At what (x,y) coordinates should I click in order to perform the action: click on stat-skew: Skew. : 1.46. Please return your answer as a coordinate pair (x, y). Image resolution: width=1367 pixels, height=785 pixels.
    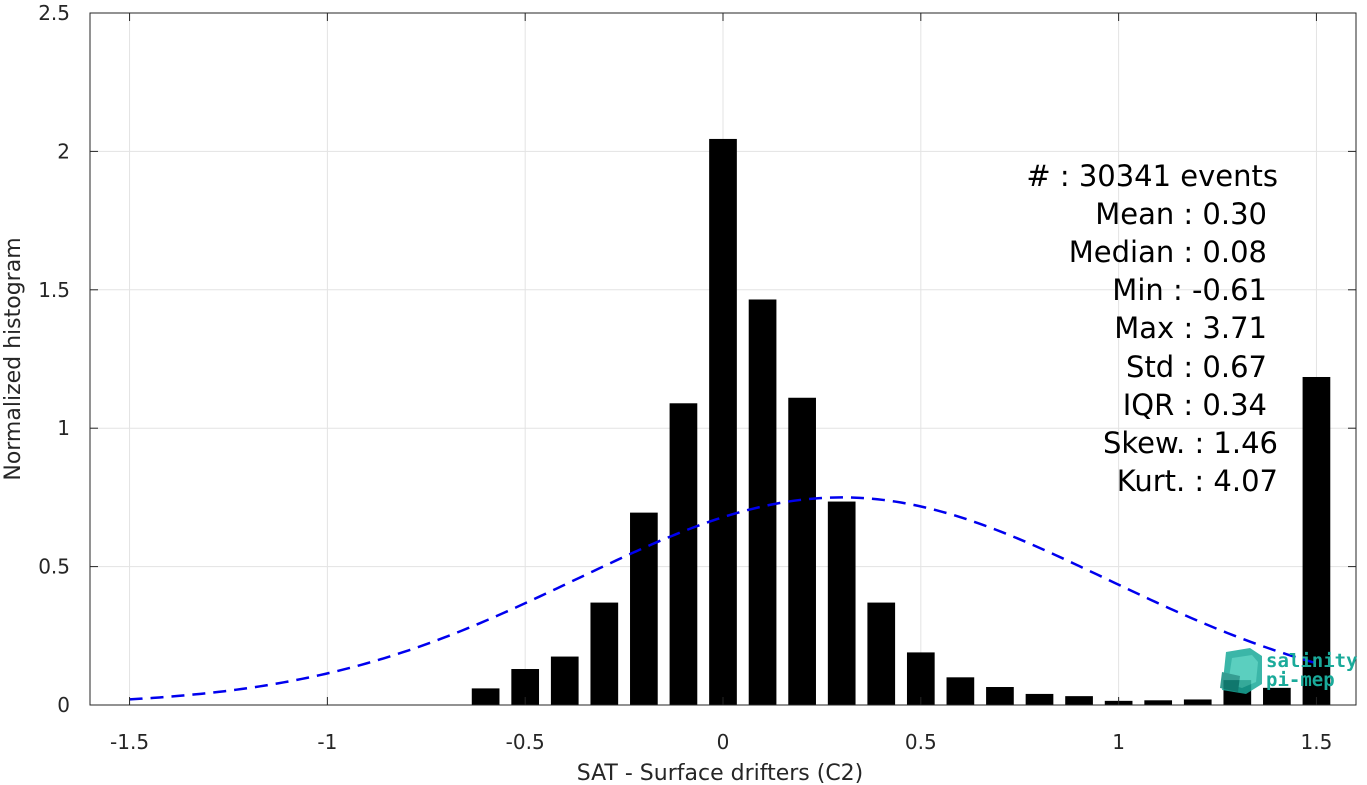
    Looking at the image, I should click on (1190, 443).